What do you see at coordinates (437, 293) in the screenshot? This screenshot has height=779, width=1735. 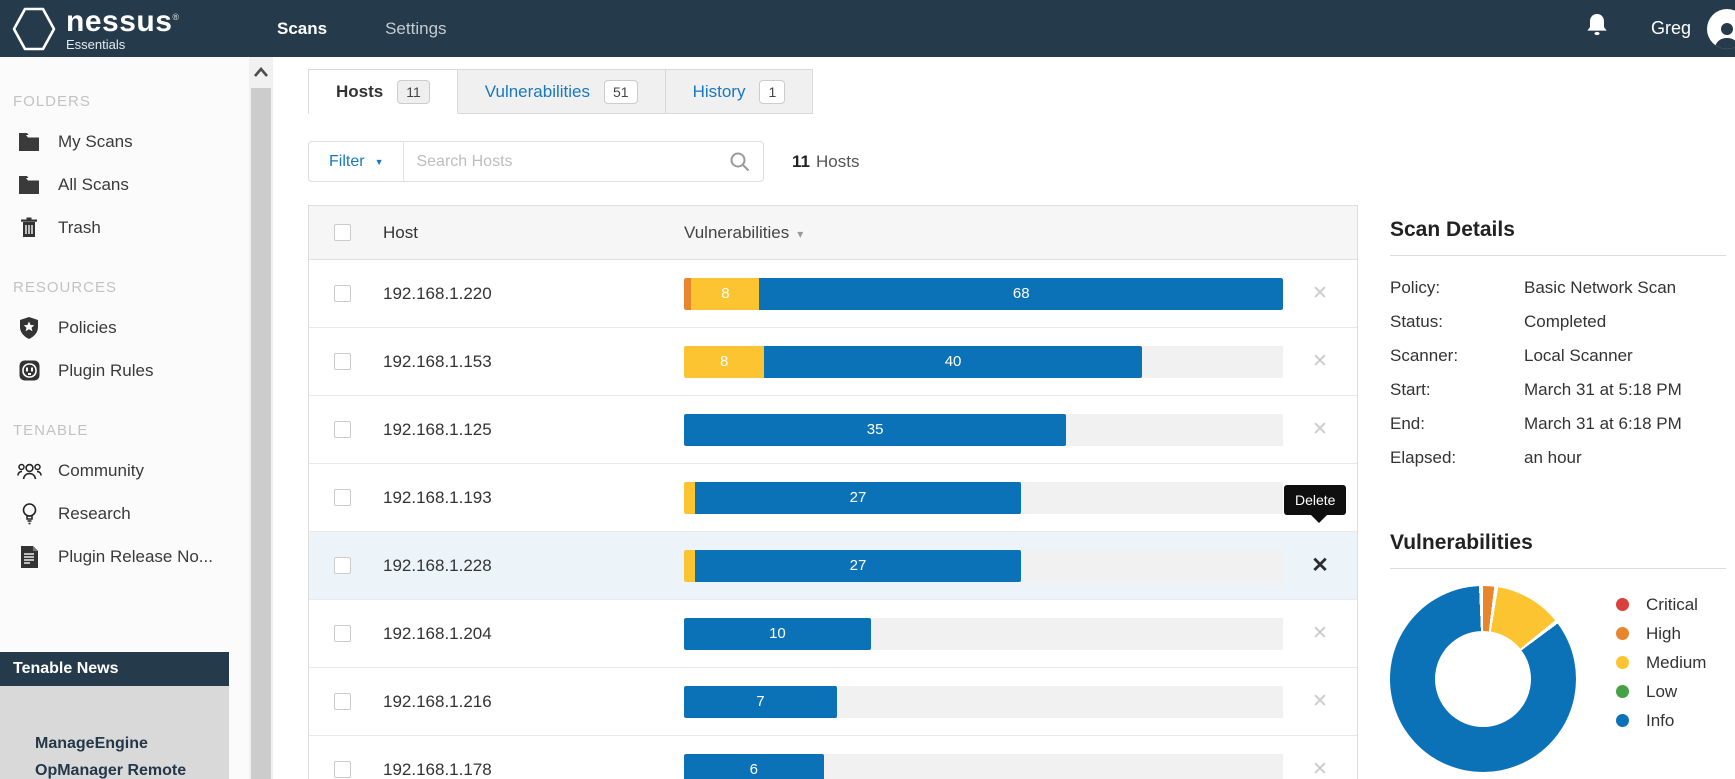 I see `host-ip: 192.168.1.220` at bounding box center [437, 293].